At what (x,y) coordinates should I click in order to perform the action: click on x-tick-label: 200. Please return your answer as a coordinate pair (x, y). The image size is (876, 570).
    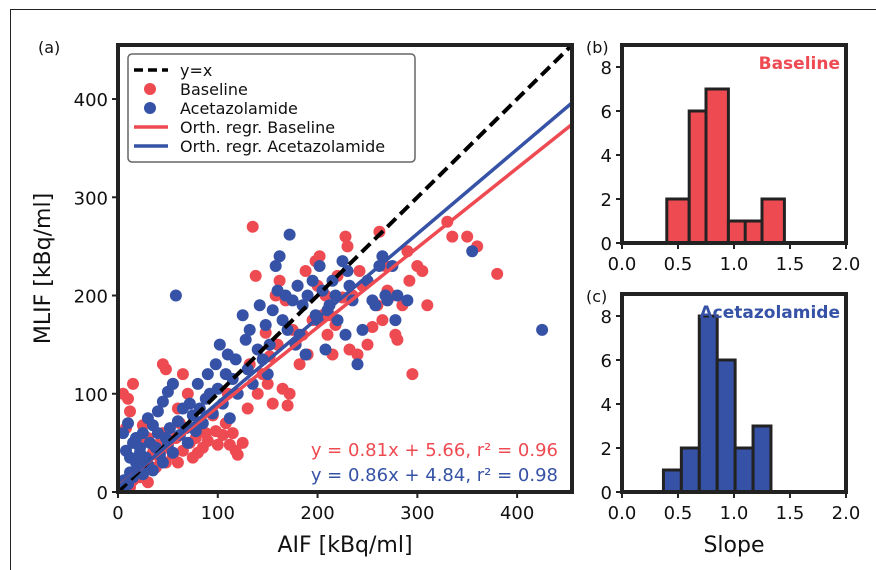
    Looking at the image, I should click on (317, 513).